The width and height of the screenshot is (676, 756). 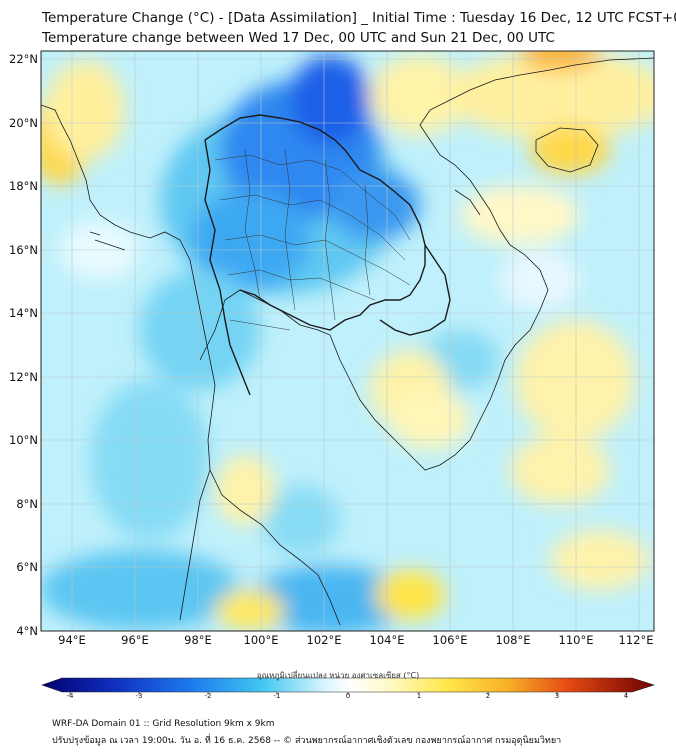 I want to click on lon-label: 110°E, so click(x=576, y=640).